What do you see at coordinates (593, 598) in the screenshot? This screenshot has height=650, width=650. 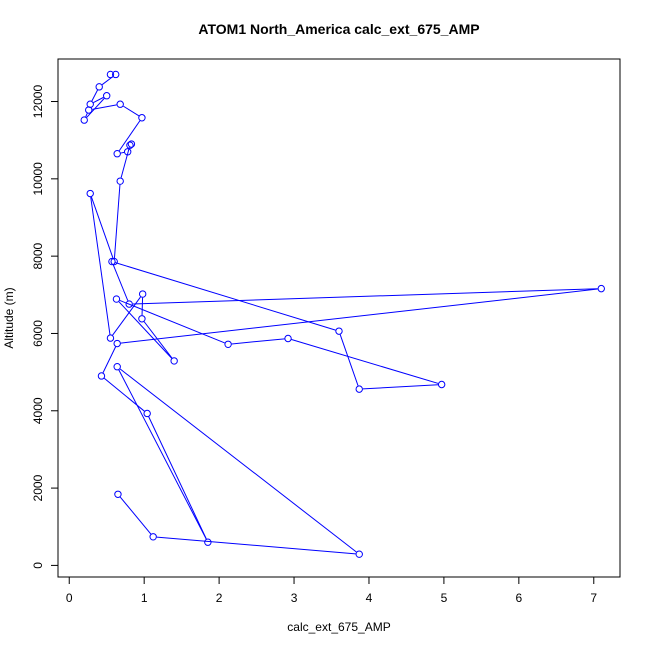 I see `x-tick-label: 7` at bounding box center [593, 598].